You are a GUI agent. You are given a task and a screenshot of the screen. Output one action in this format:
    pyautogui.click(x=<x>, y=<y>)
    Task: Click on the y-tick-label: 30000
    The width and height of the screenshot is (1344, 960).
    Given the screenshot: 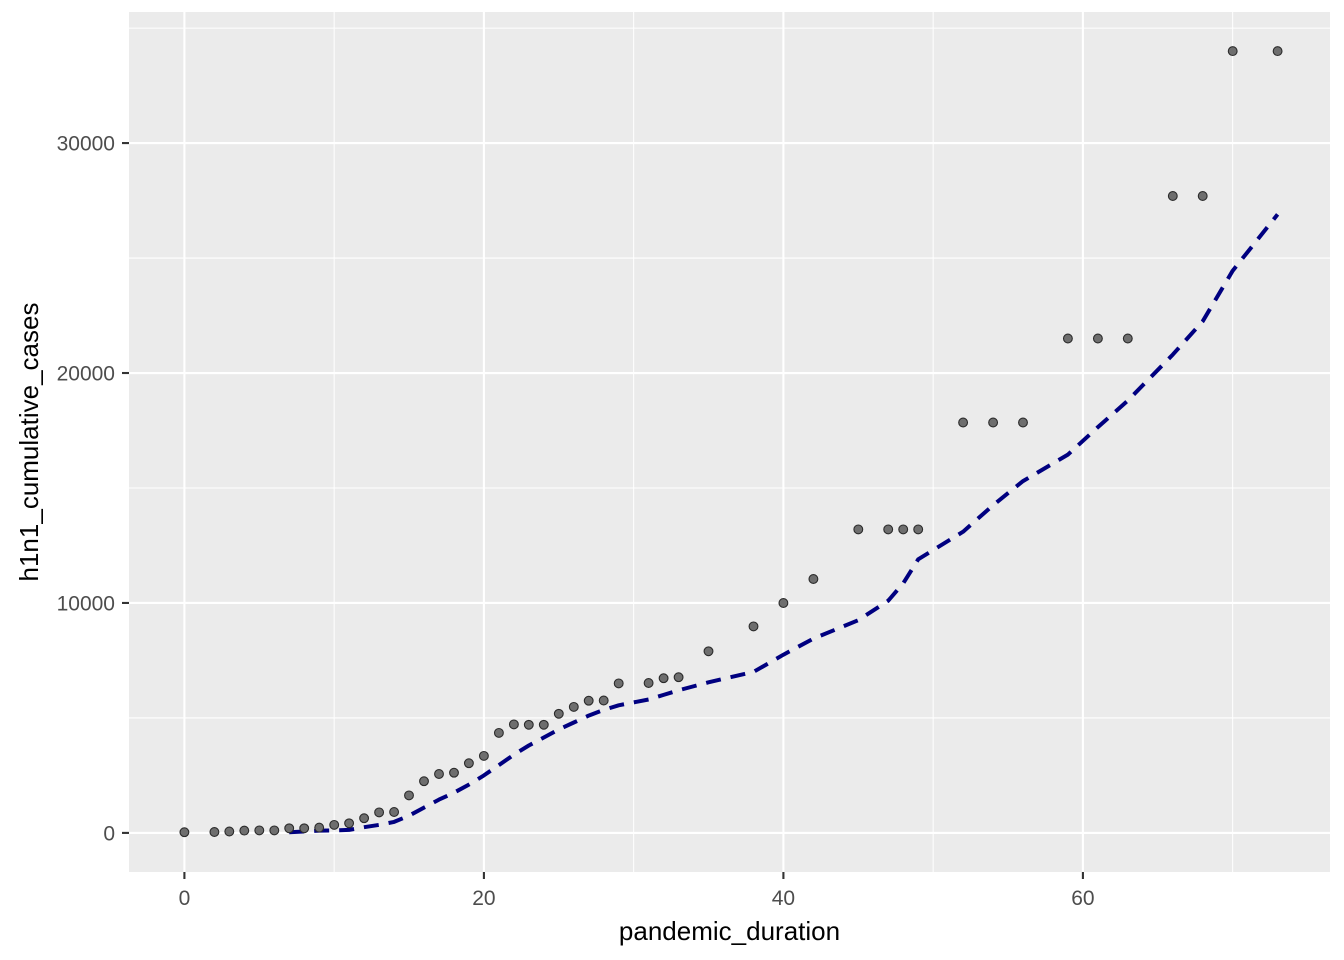 What is the action you would take?
    pyautogui.click(x=86, y=144)
    